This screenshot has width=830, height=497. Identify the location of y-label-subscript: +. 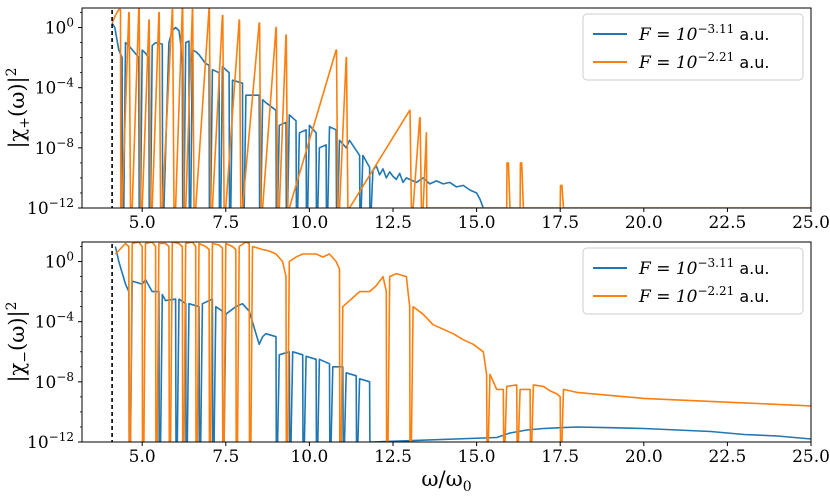
(25, 123).